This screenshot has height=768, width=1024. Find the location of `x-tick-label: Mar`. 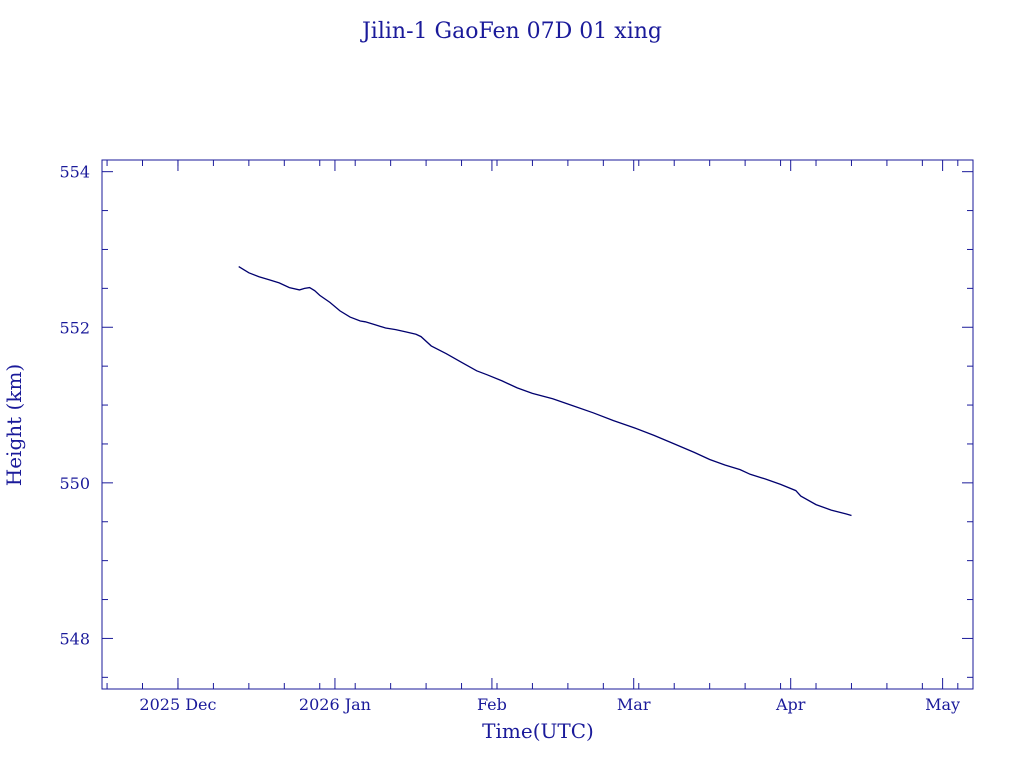

x-tick-label: Mar is located at coordinates (634, 704).